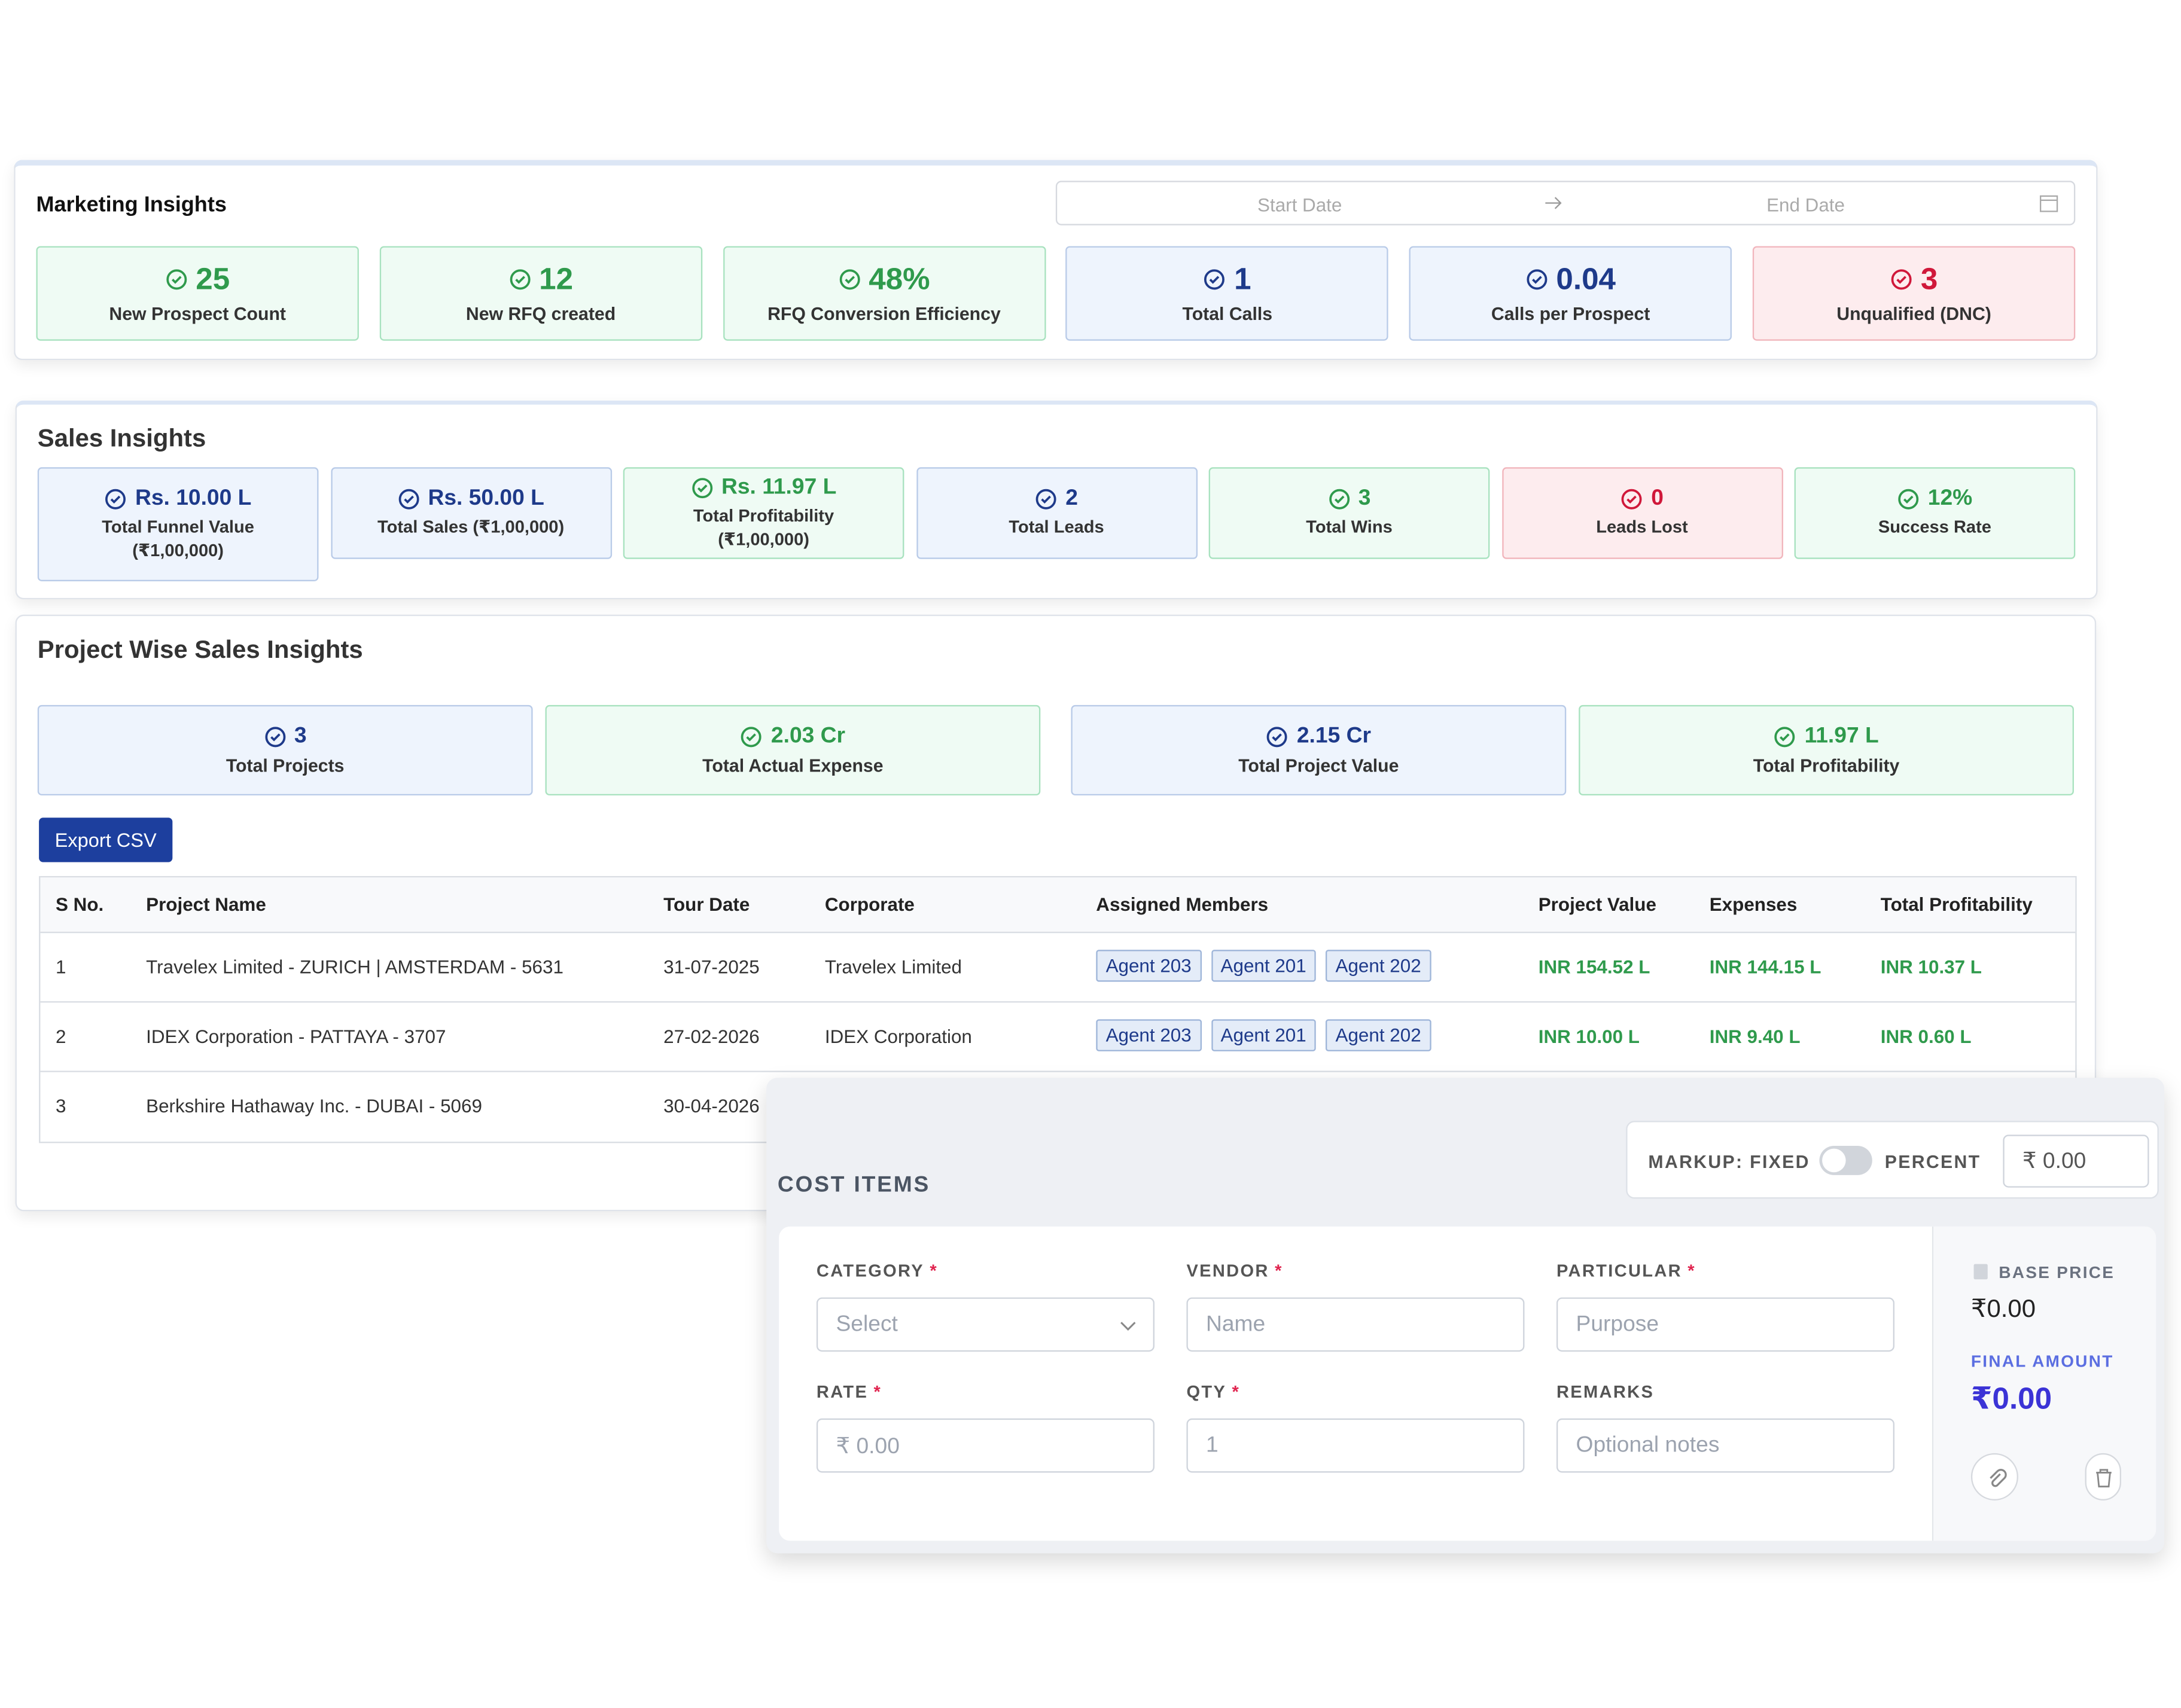 The image size is (2181, 1708). What do you see at coordinates (470, 513) in the screenshot?
I see `stat-card: Rs. 50.00 L Total Sales (₹1,00,000)` at bounding box center [470, 513].